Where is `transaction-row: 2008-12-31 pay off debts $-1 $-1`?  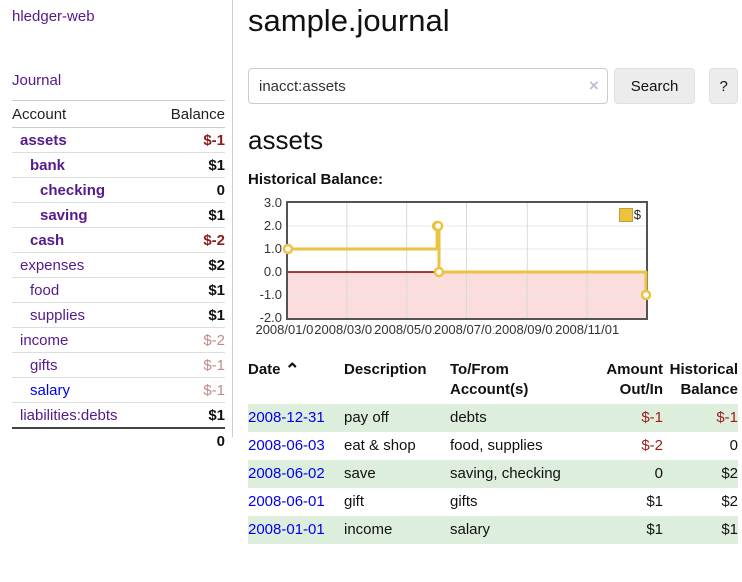 transaction-row: 2008-12-31 pay off debts $-1 $-1 is located at coordinates (493, 418).